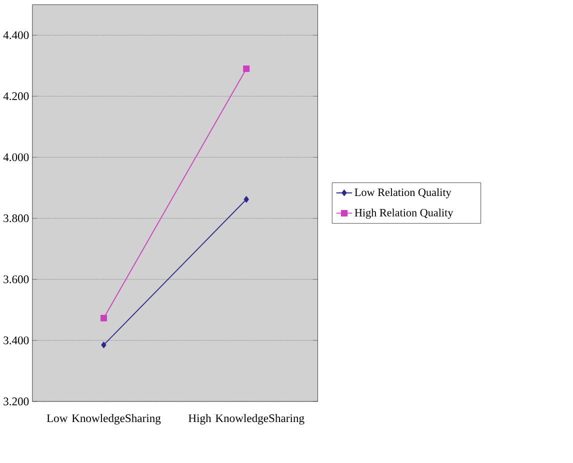 Image resolution: width=573 pixels, height=463 pixels. What do you see at coordinates (16, 218) in the screenshot?
I see `y-tick-label: 3.800` at bounding box center [16, 218].